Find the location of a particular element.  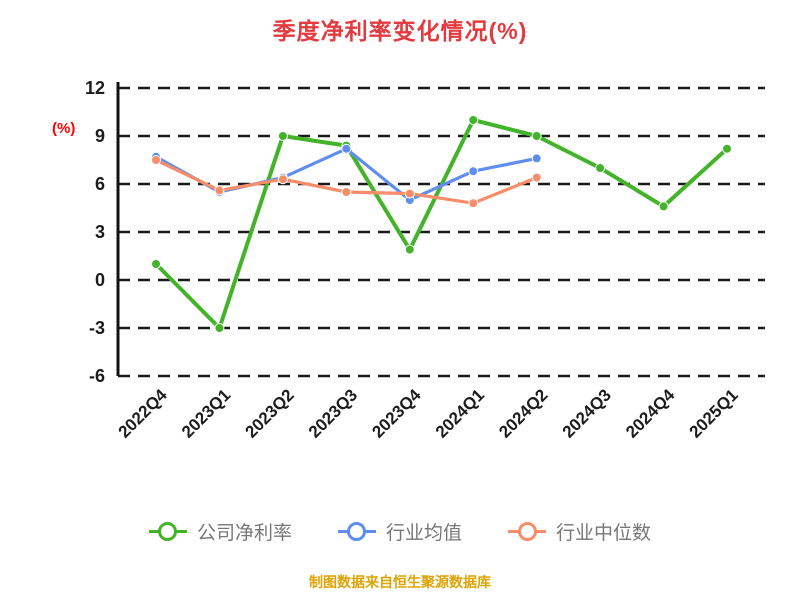

legend: 公司净利率 行业均值 行业中位数 is located at coordinates (400, 531).